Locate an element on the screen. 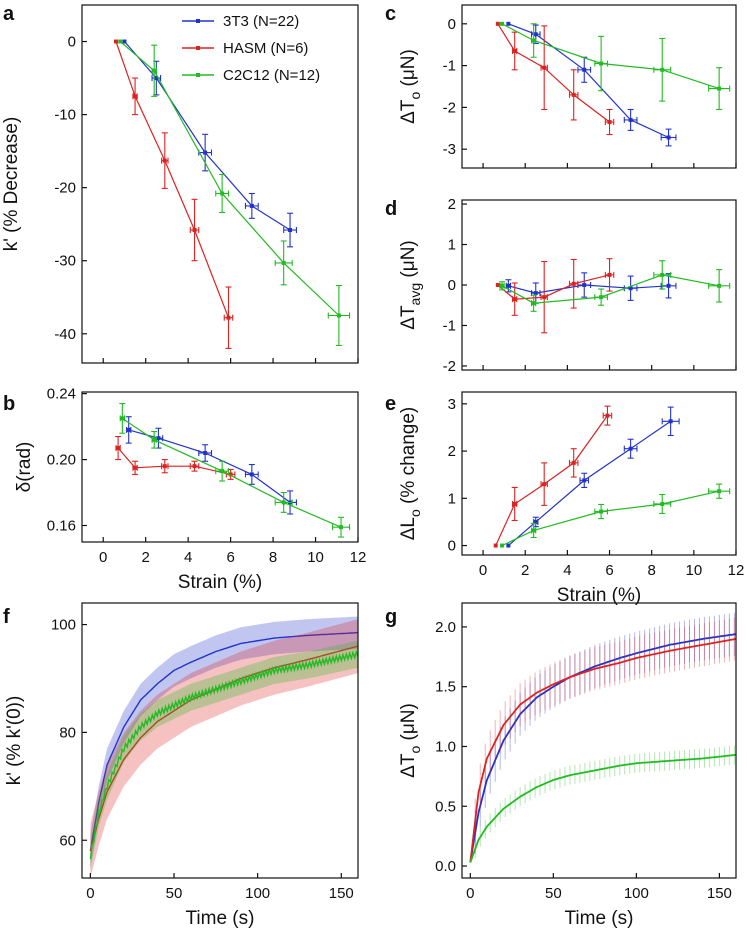 This screenshot has height=936, width=747. panel-d: d 2 1 0 -1 -2 ΔTavg (μN) is located at coordinates (561, 285).